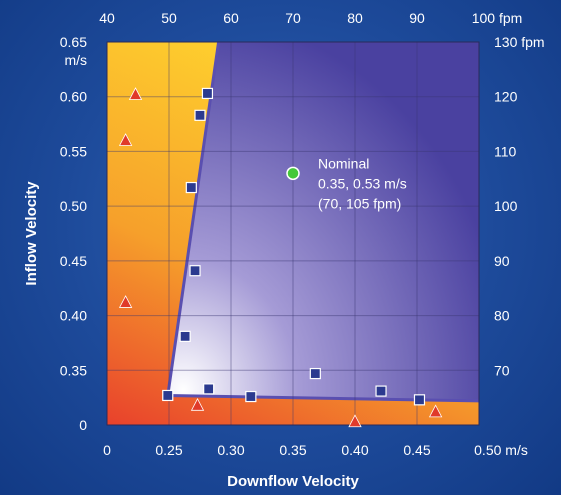 The image size is (561, 495). Describe the element at coordinates (355, 18) in the screenshot. I see `top-tick-label: 80` at that location.